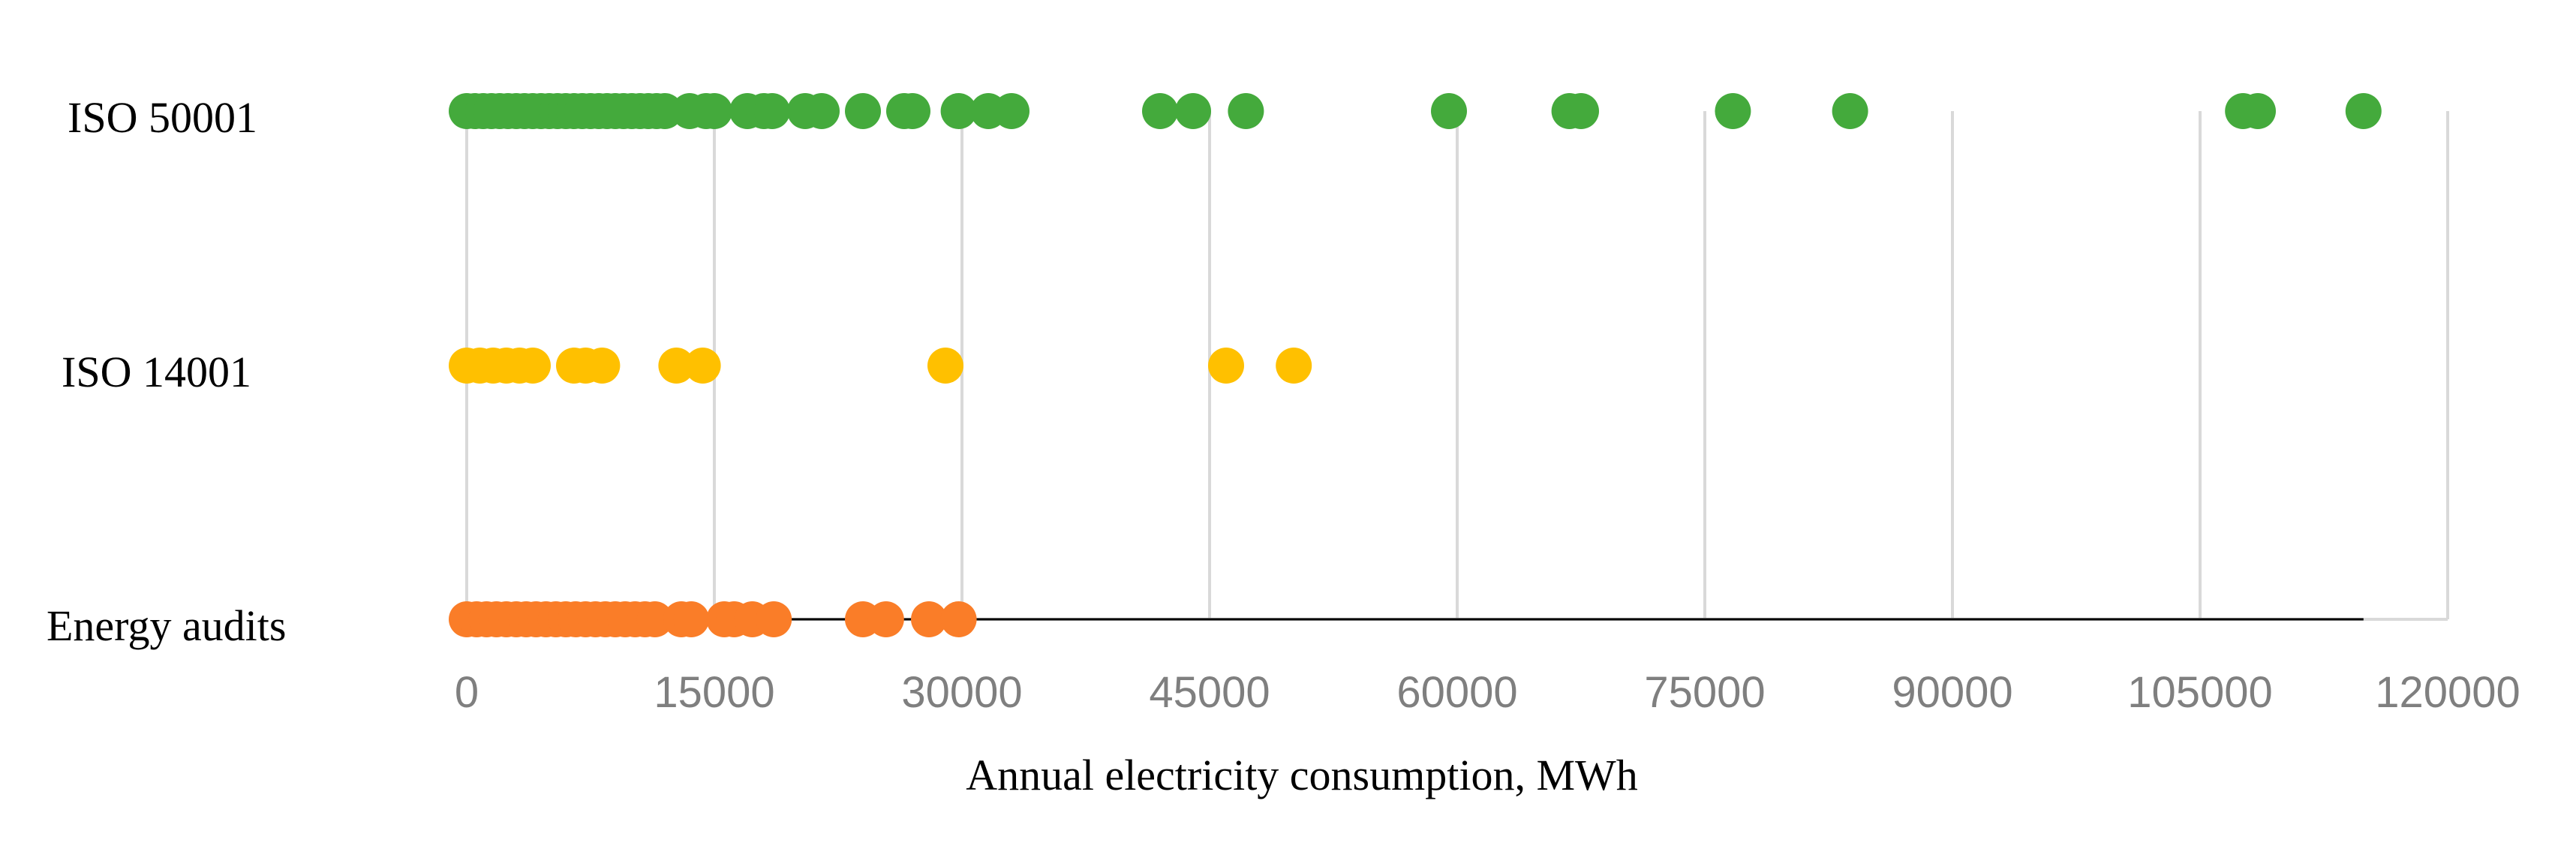  What do you see at coordinates (714, 692) in the screenshot?
I see `x-tick-label-15000: 15000` at bounding box center [714, 692].